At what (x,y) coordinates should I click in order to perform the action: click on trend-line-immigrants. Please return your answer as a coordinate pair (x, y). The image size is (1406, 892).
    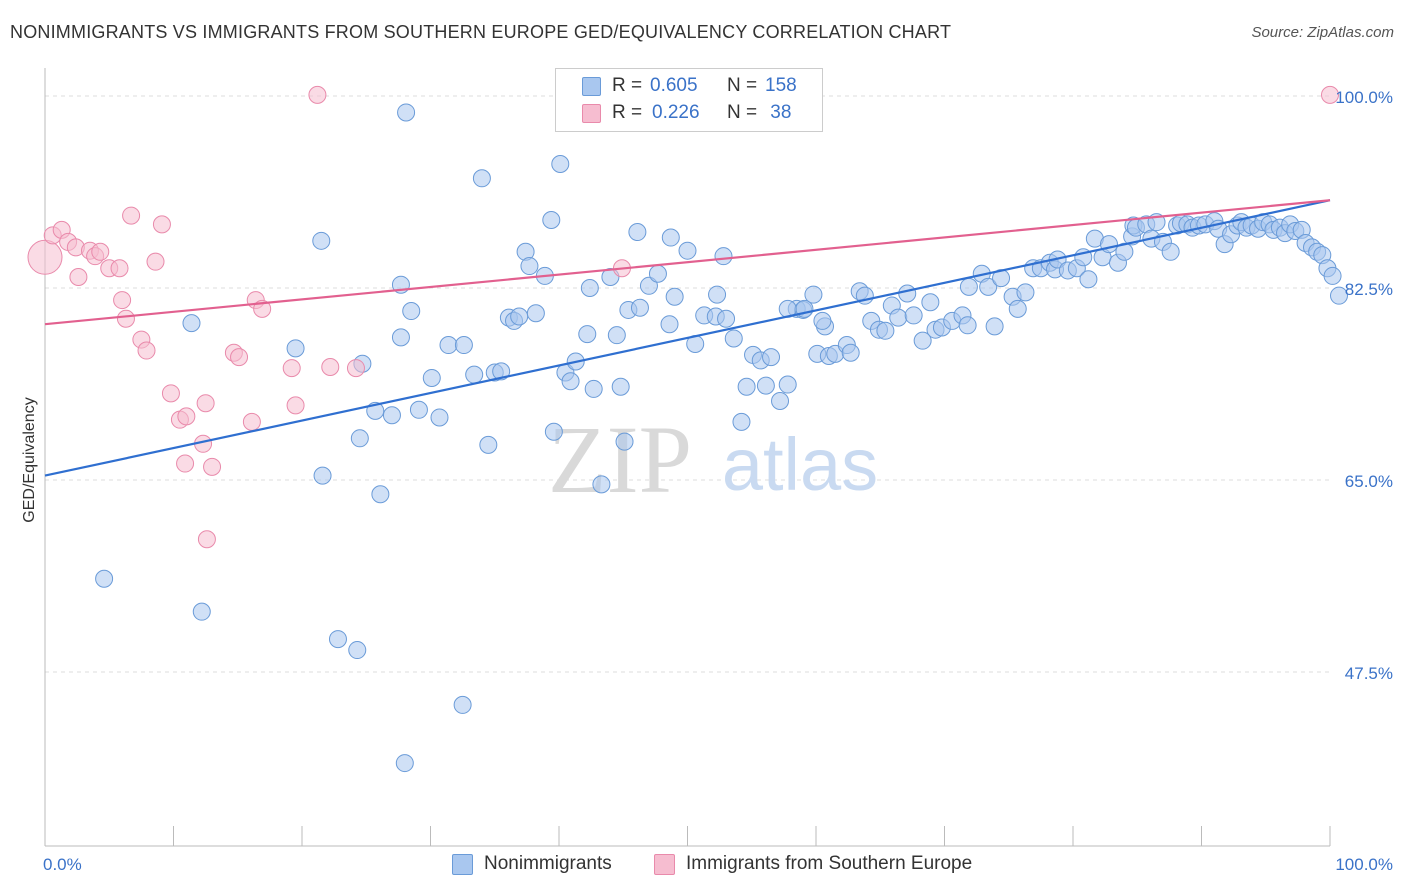
    Looking at the image, I should click on (687, 262).